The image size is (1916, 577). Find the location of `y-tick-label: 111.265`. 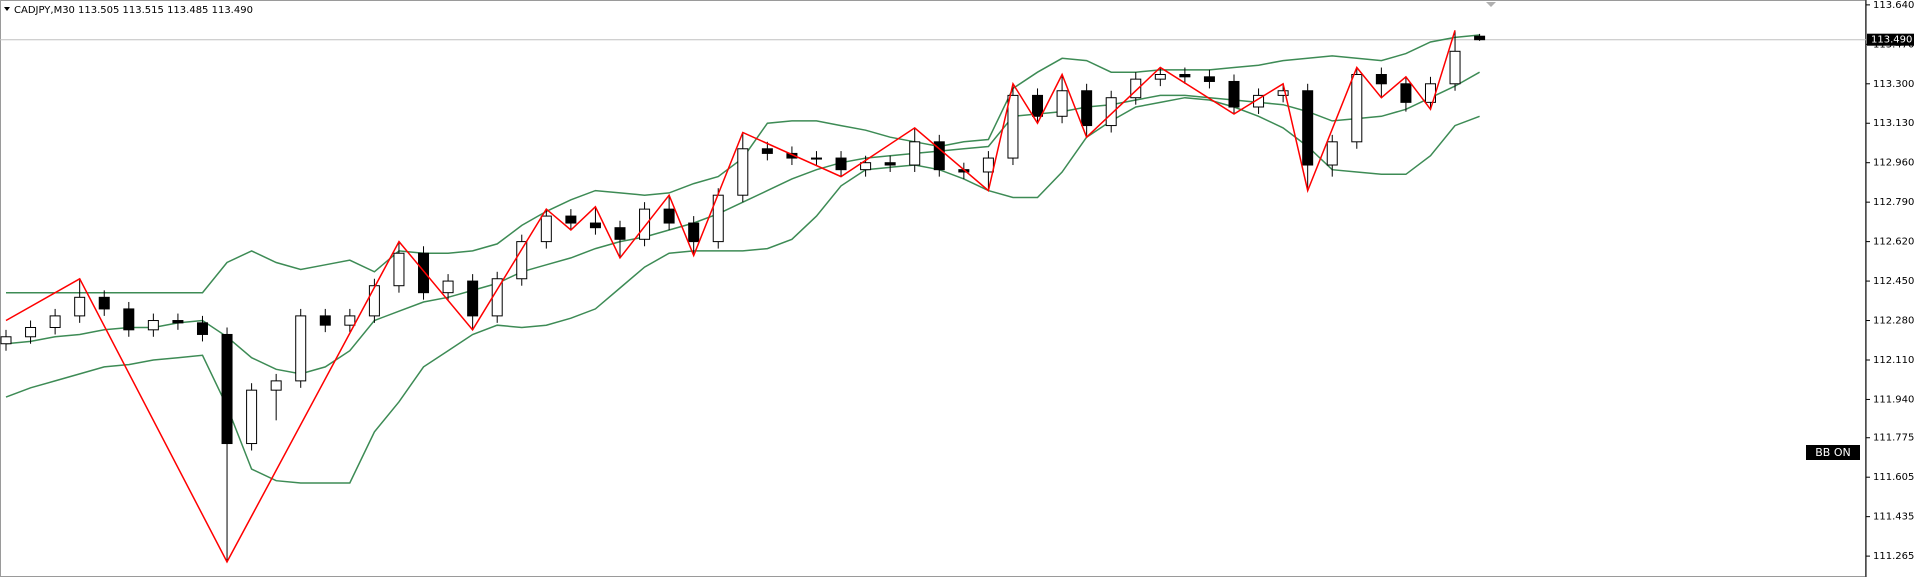

y-tick-label: 111.265 is located at coordinates (1893, 556).